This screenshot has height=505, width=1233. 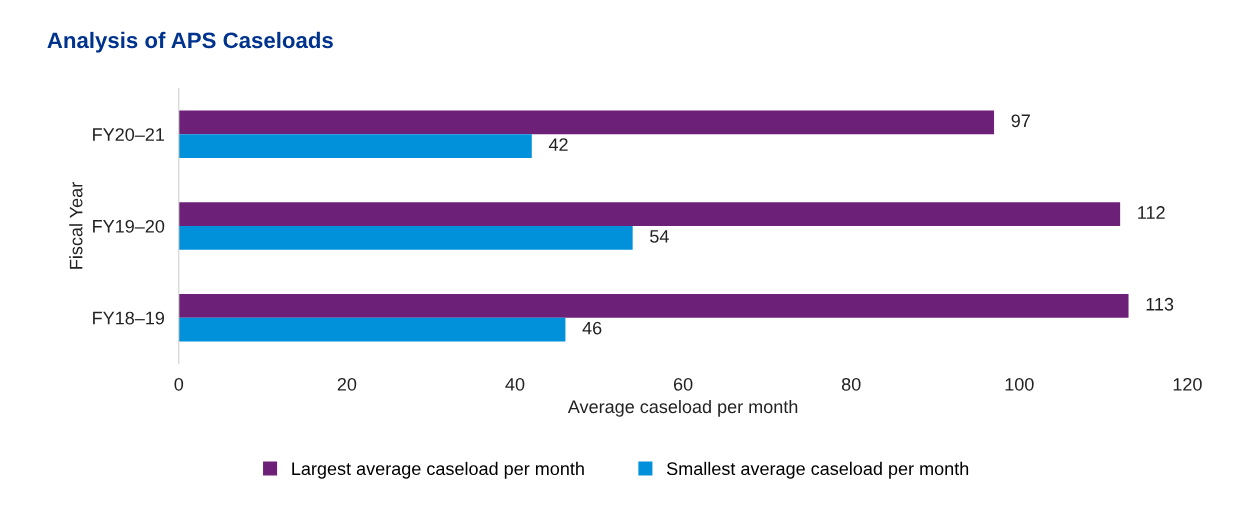 What do you see at coordinates (1151, 212) in the screenshot?
I see `data-label: 112` at bounding box center [1151, 212].